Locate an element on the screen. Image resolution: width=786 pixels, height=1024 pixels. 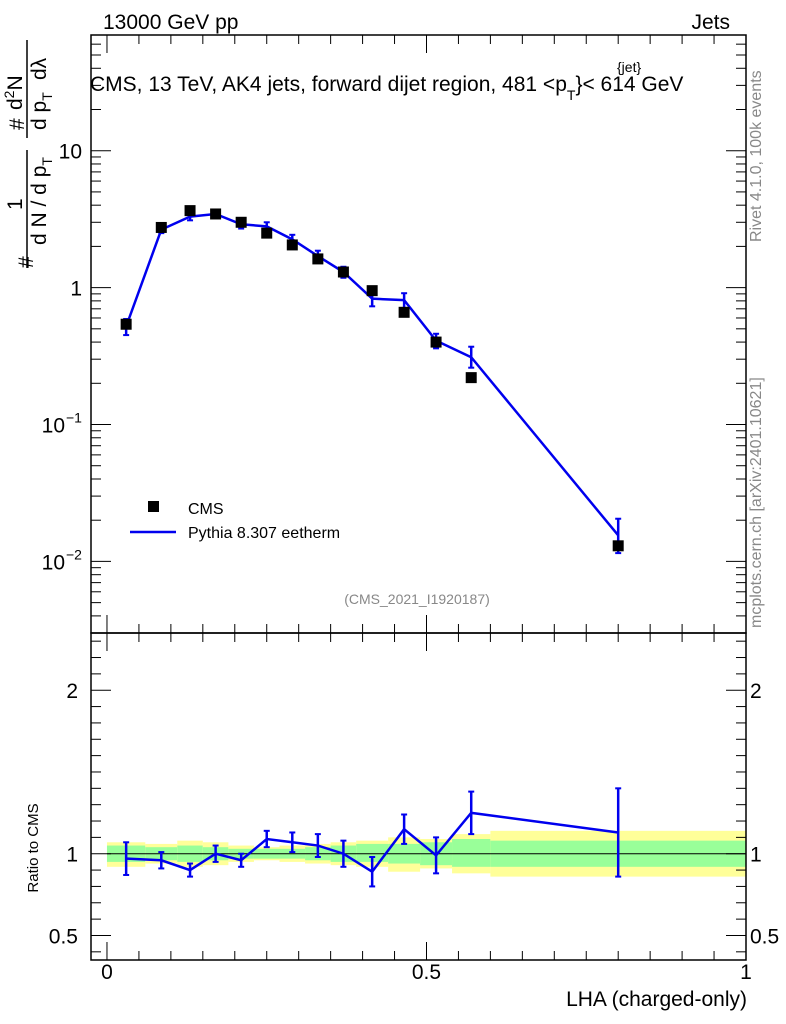
ratio-y-tick-label-left-2: 0.5 is located at coordinates (63, 936).